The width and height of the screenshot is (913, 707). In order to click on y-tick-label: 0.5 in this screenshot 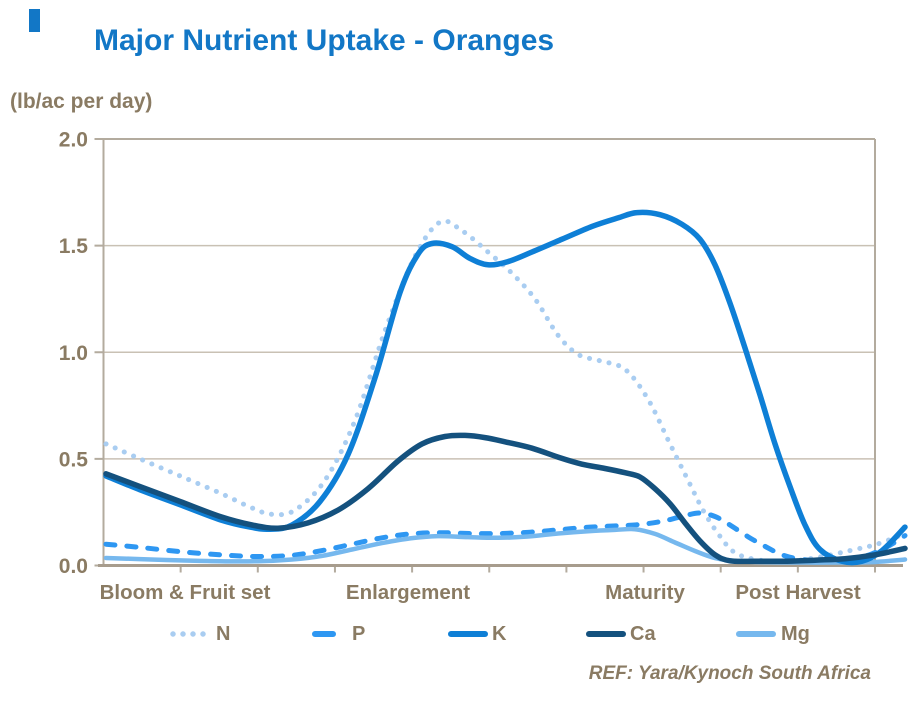, I will do `click(74, 459)`.